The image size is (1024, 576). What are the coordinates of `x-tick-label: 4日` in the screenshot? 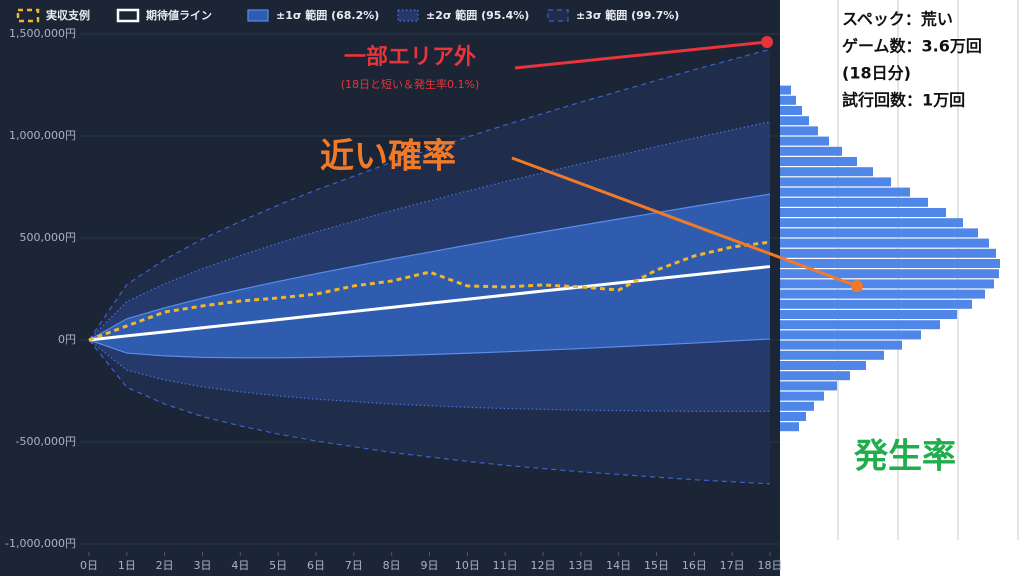 It's located at (240, 565).